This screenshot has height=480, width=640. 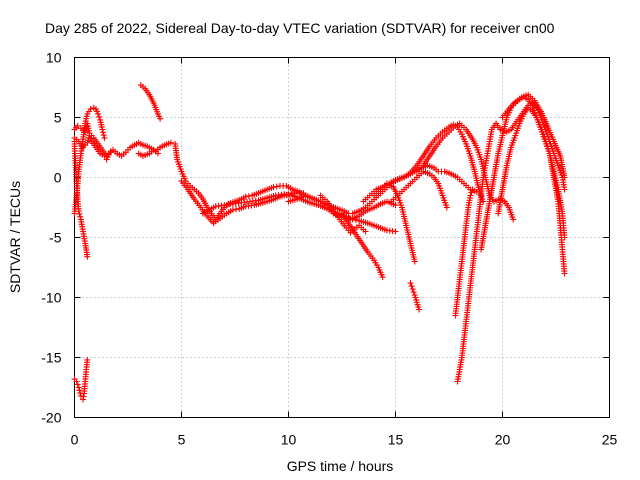 I want to click on x-tick-label: 5, so click(x=182, y=440).